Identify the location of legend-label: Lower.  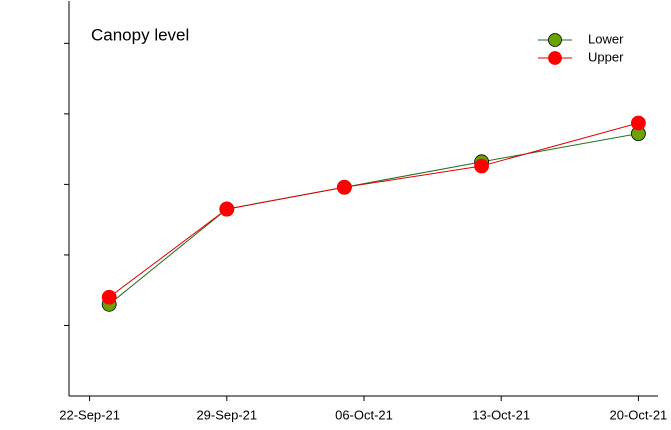
(606, 38).